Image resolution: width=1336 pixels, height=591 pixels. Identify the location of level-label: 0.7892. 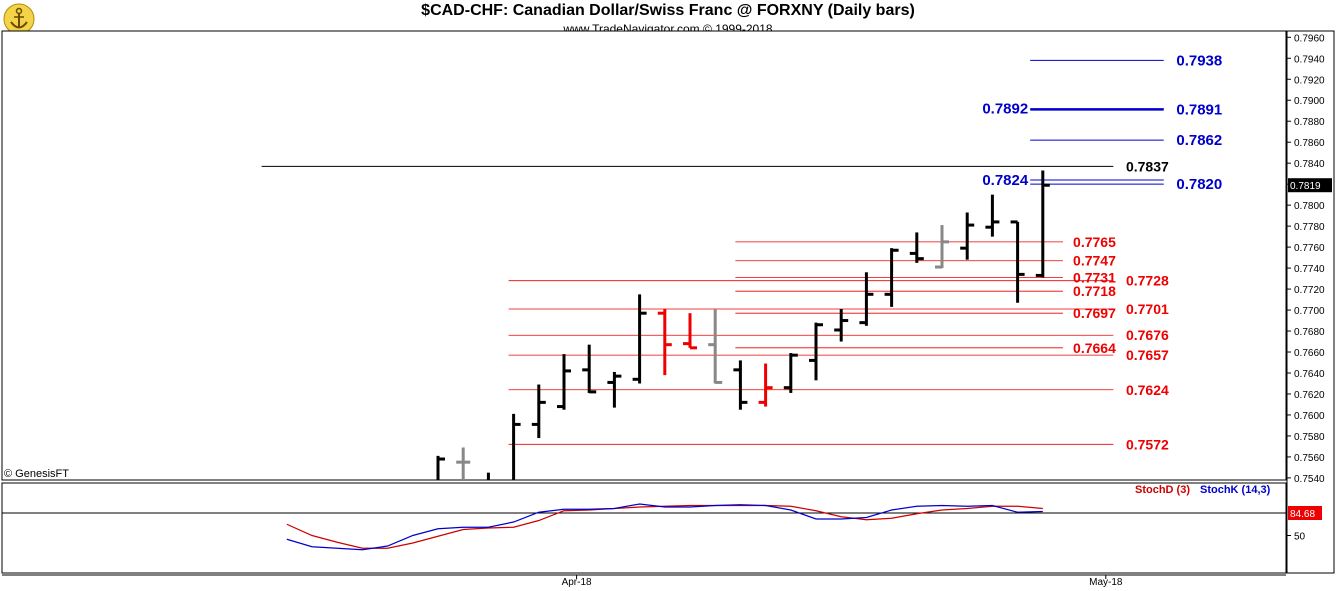
(1005, 109).